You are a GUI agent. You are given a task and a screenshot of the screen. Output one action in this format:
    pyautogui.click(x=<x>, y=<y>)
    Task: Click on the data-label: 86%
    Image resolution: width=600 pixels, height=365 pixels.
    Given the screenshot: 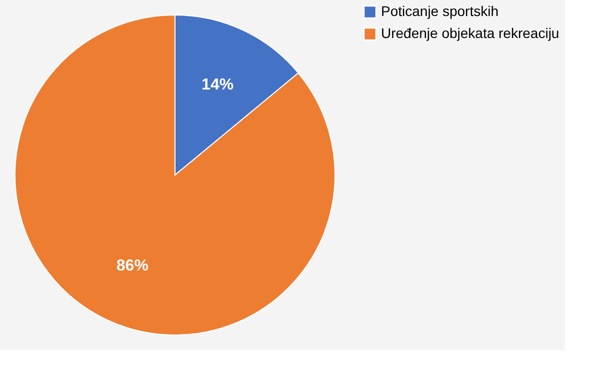 What is the action you would take?
    pyautogui.click(x=132, y=265)
    